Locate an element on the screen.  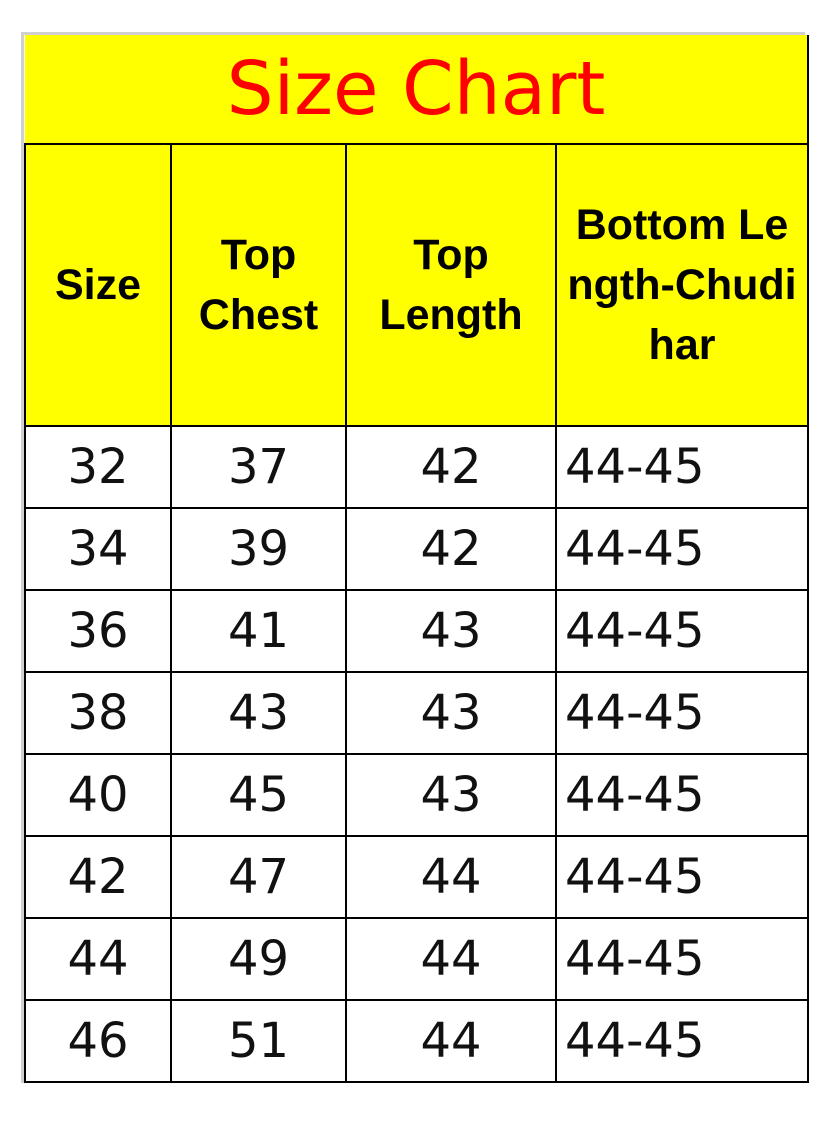
table-row: 46 51 44 44-45 is located at coordinates (417, 1041).